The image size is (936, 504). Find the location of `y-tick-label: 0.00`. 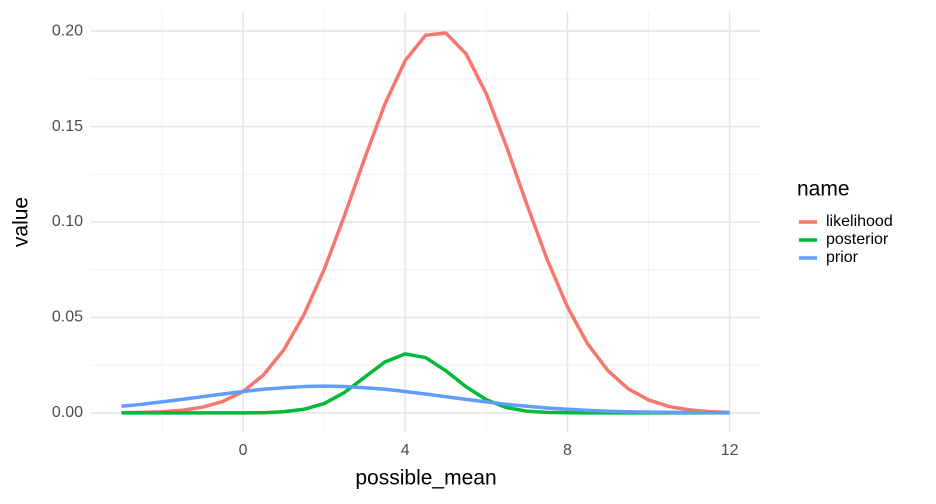

y-tick-label: 0.00 is located at coordinates (67, 412).